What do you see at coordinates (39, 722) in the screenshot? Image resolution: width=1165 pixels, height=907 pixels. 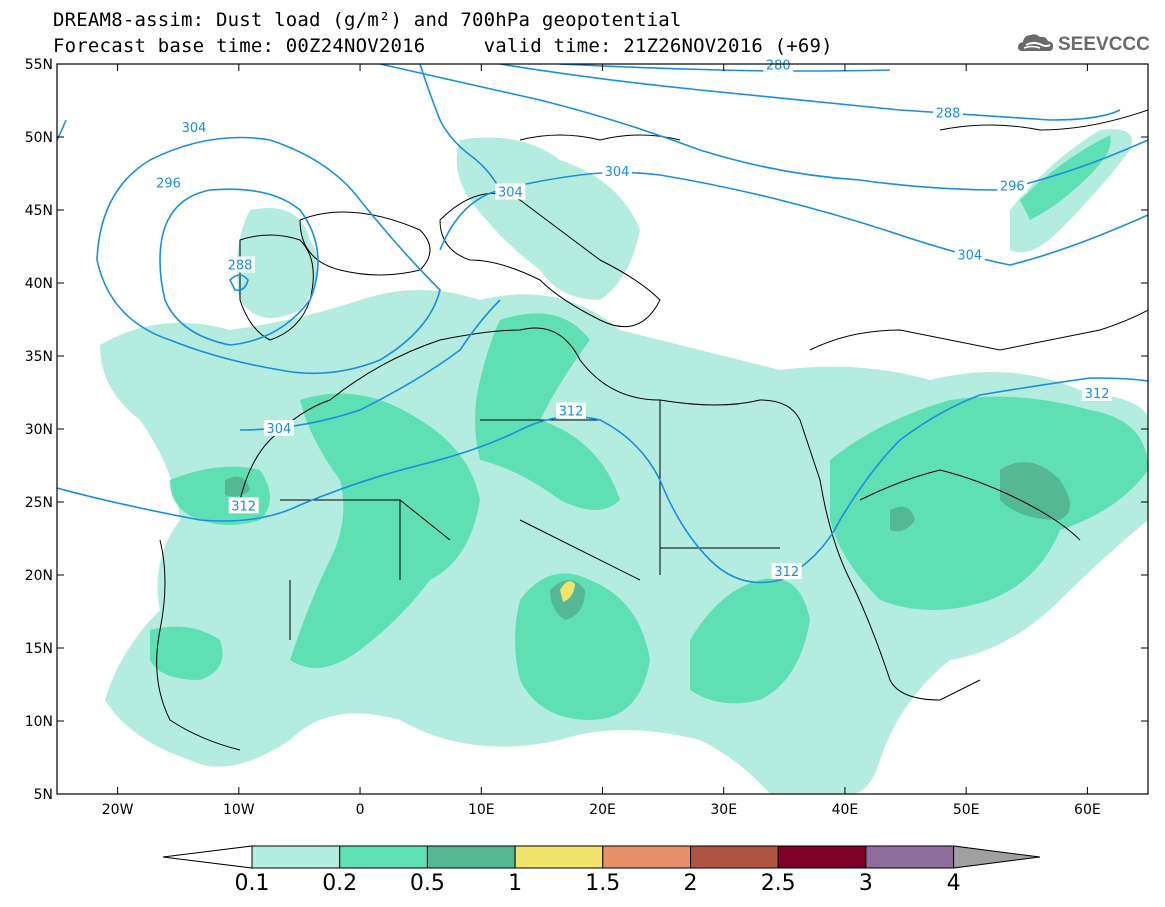 I see `lat-label: 10N` at bounding box center [39, 722].